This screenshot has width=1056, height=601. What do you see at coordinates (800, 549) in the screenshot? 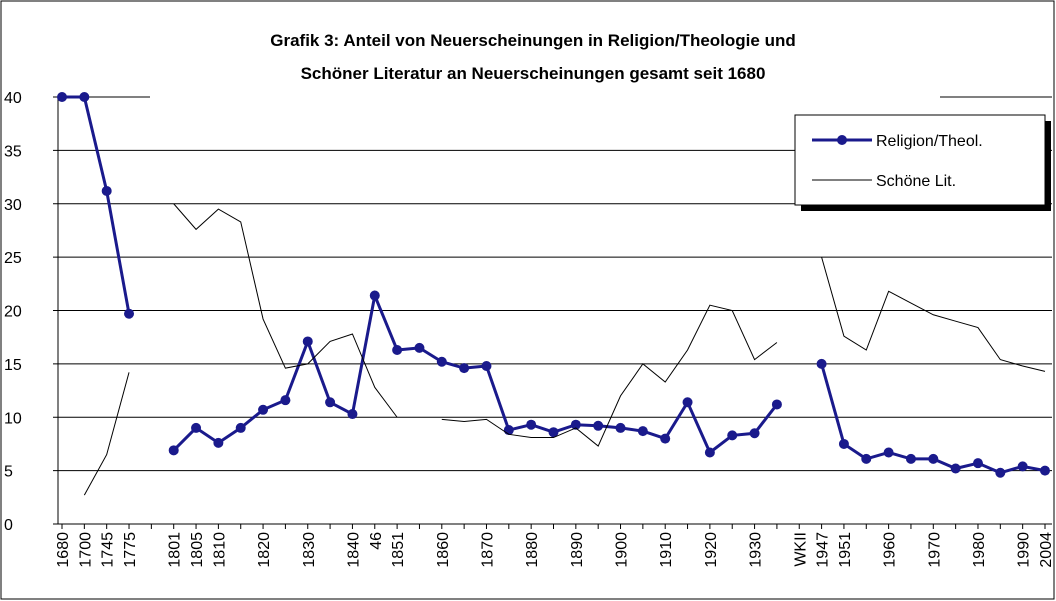
I see `x-tick-label: WKII` at bounding box center [800, 549].